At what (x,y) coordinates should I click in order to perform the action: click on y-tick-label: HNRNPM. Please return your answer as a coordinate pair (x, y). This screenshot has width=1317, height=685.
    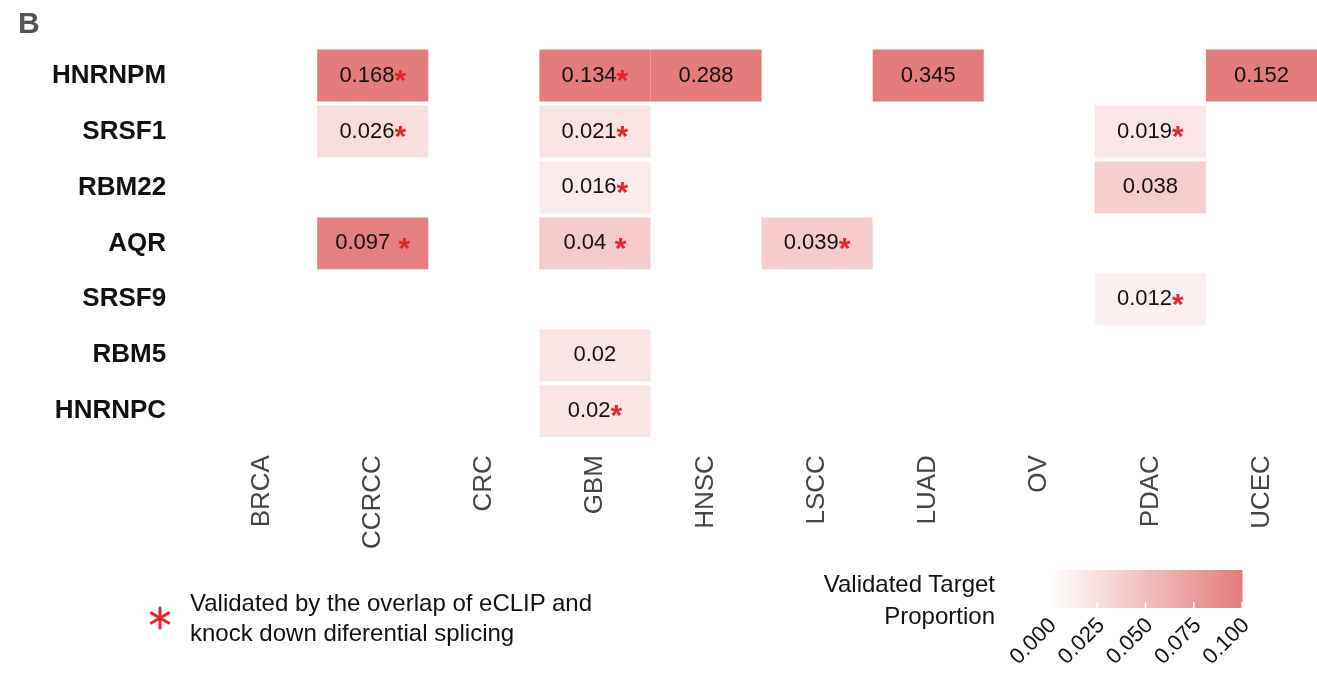
    Looking at the image, I should click on (109, 73).